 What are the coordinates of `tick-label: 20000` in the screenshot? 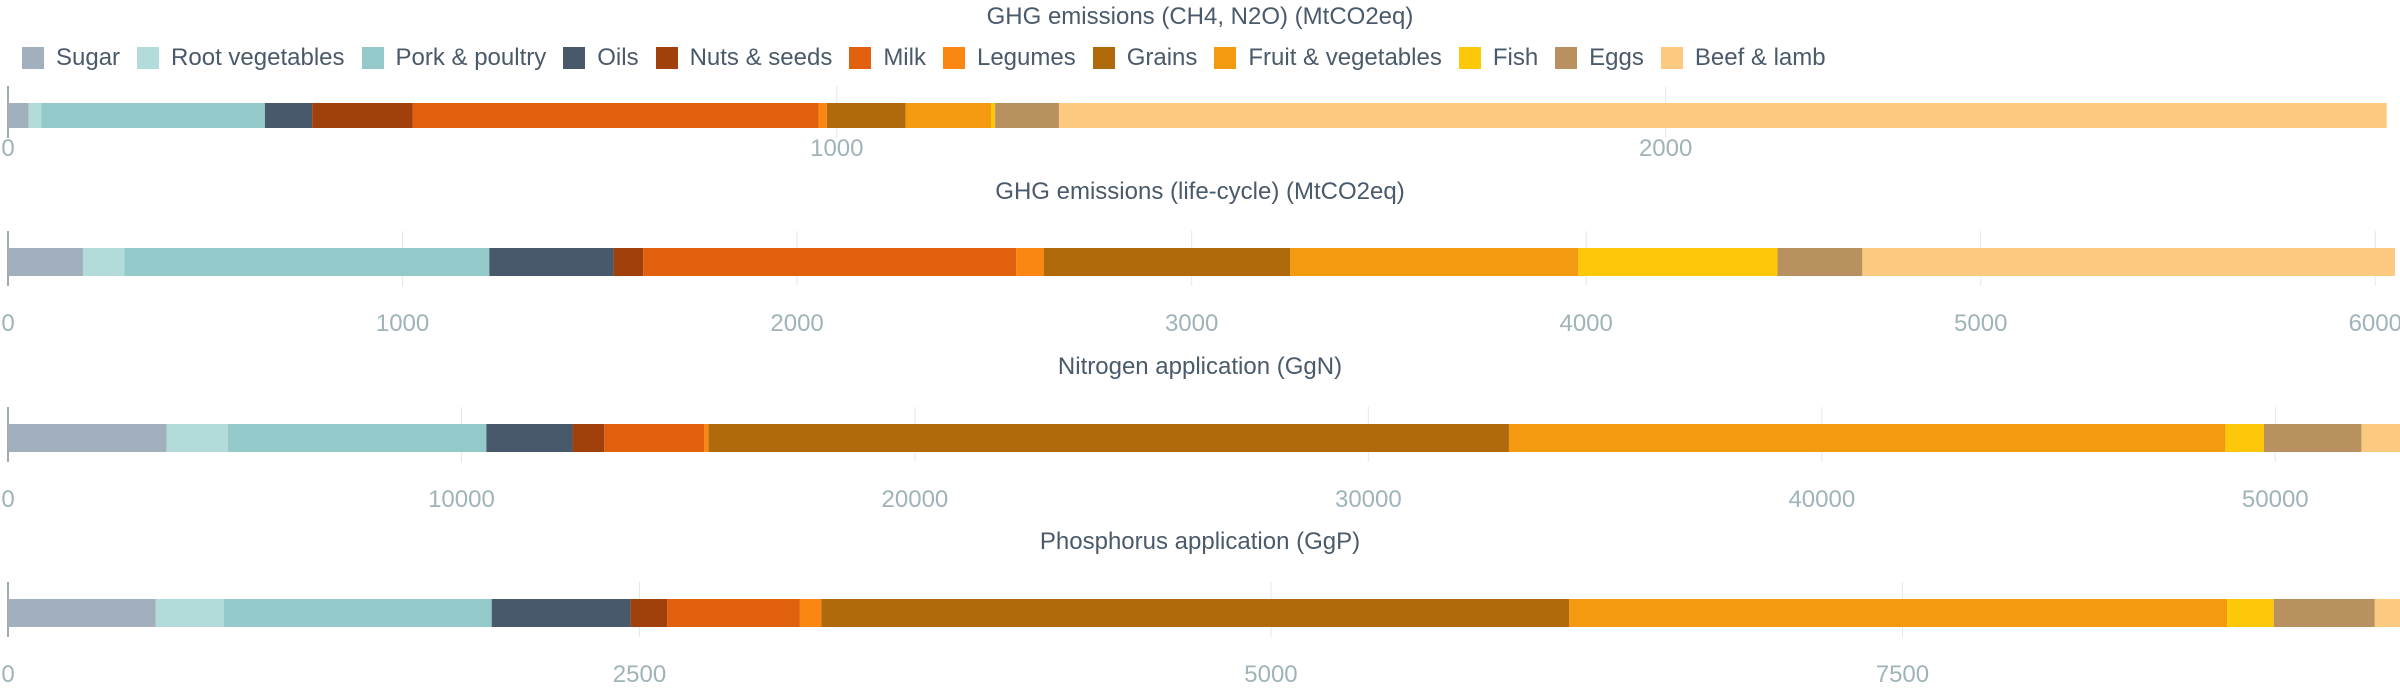 It's located at (915, 499).